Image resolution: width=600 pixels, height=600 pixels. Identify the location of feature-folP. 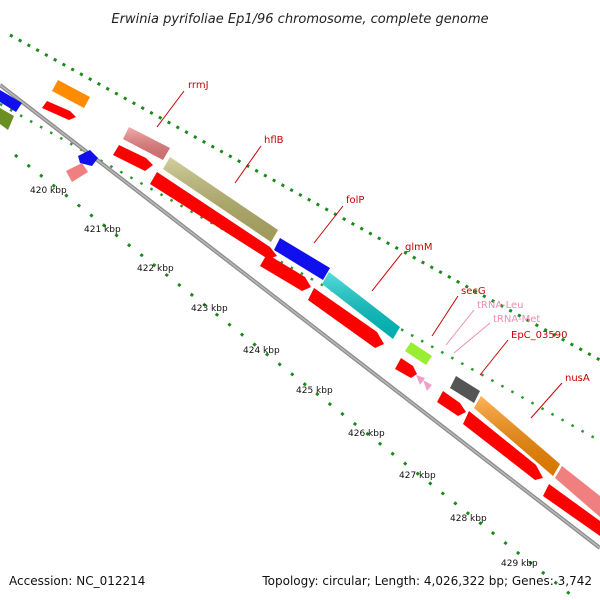
(302, 259).